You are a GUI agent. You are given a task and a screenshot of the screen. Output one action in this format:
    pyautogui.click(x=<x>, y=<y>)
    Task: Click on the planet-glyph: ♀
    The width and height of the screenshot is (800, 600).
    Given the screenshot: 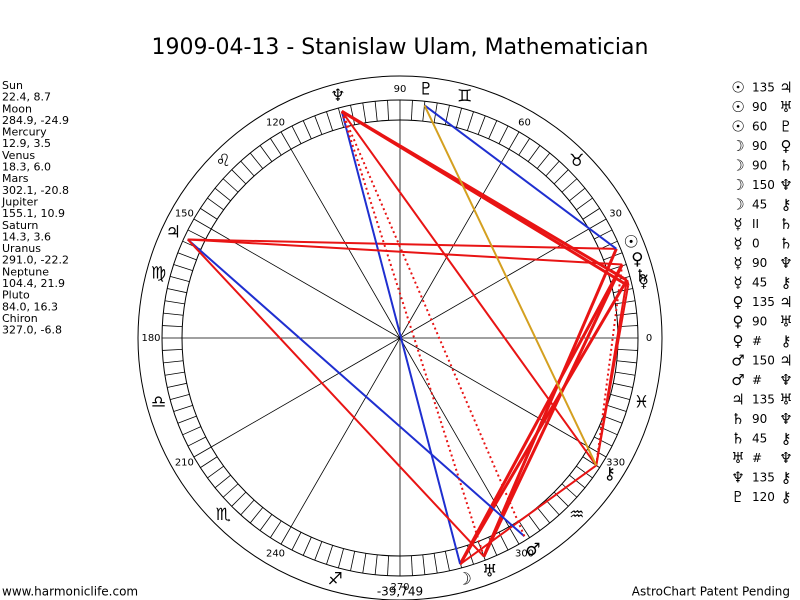 What is the action you would take?
    pyautogui.click(x=637, y=260)
    